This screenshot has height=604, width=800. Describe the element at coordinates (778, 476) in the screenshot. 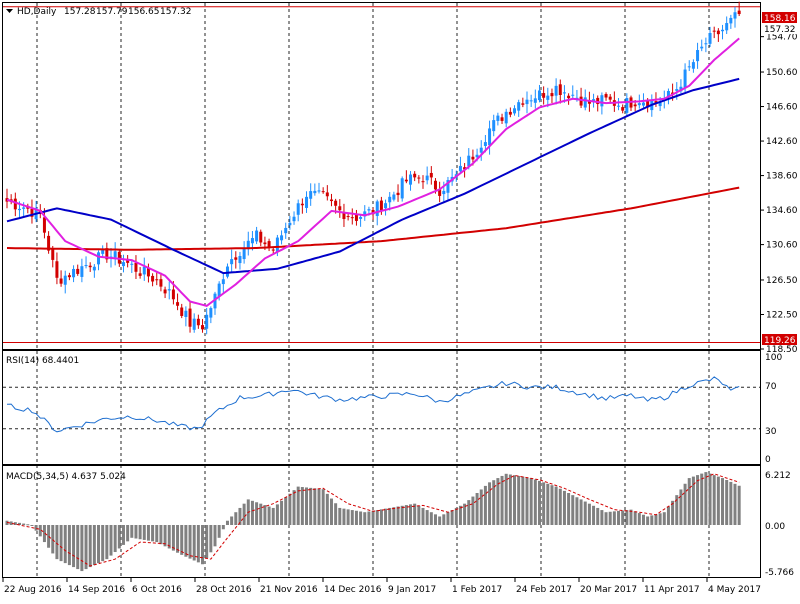

I see `macd-tick-top: 6.212` at that location.